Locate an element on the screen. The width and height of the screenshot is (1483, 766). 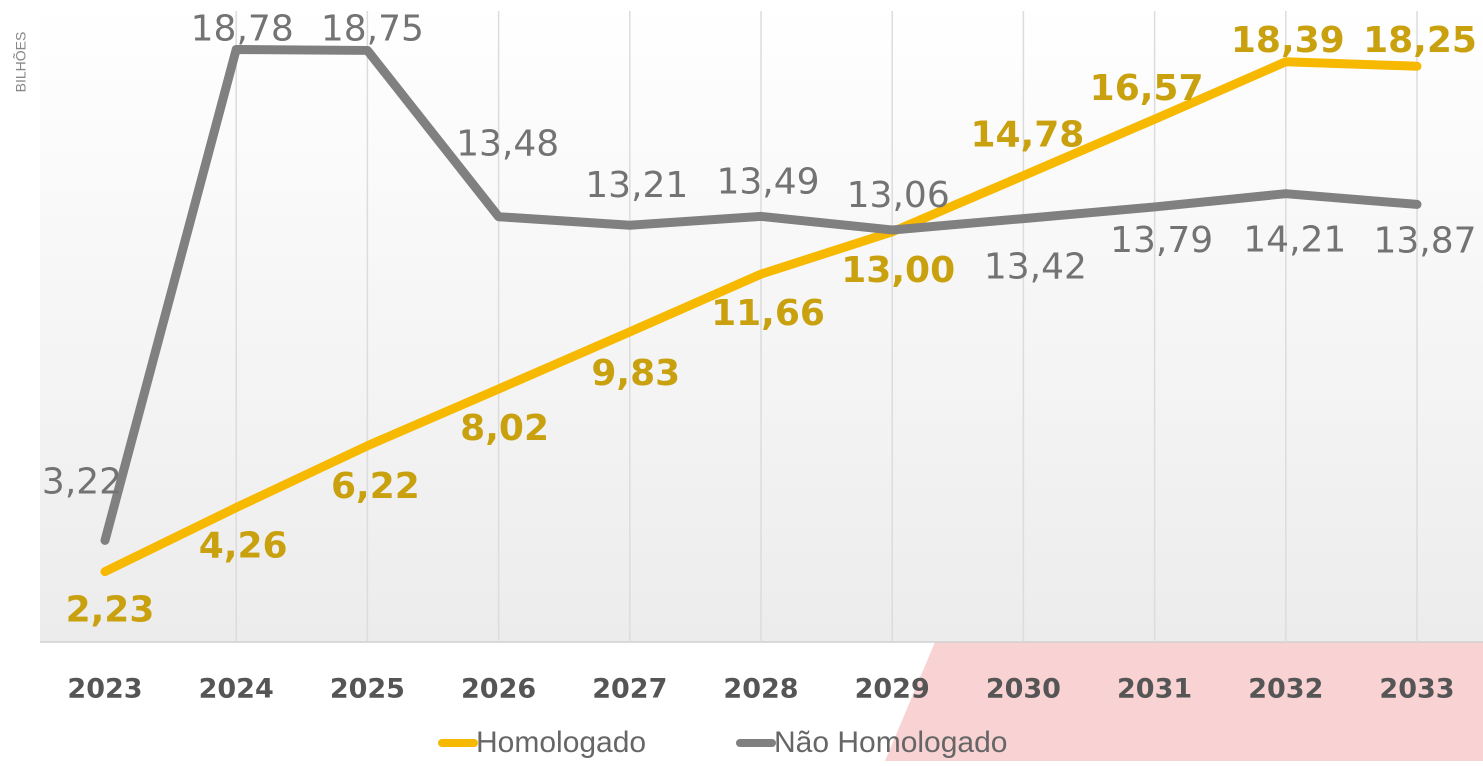
x-tick-label: 2025 is located at coordinates (367, 689).